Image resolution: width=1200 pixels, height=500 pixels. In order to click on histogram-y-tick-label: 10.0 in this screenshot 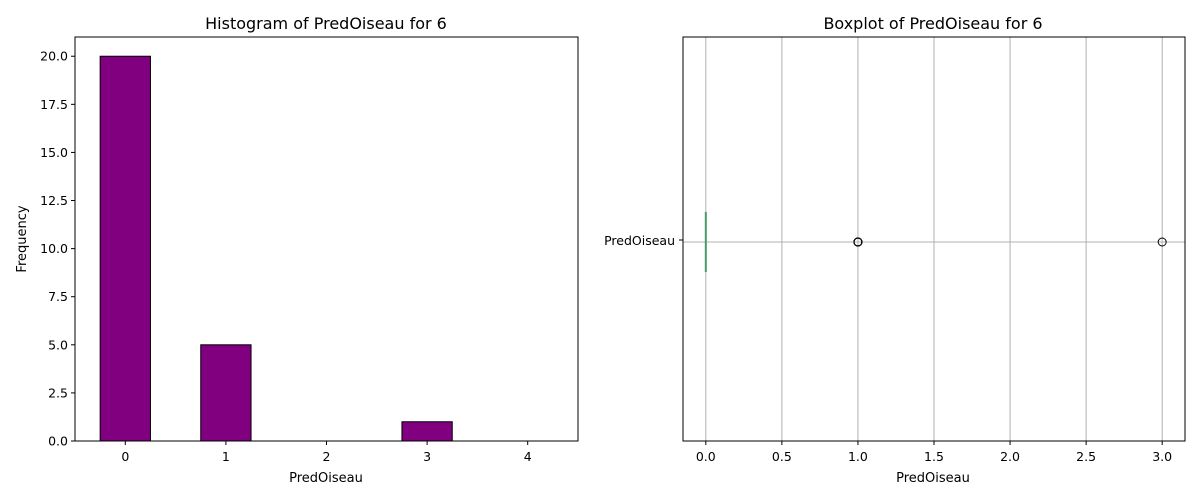, I will do `click(54, 248)`.